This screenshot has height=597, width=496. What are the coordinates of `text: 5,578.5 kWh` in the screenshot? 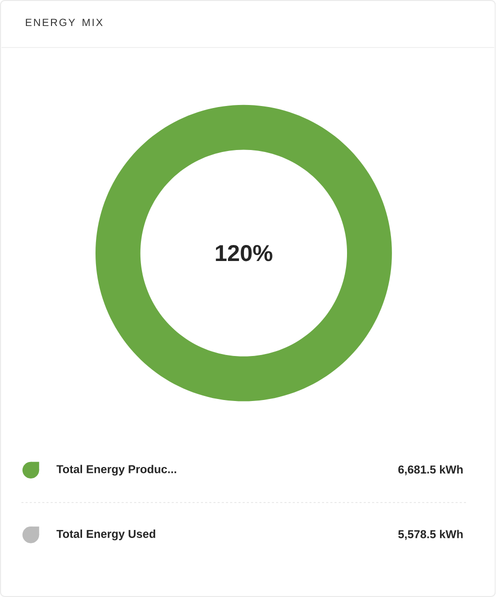 It's located at (430, 535).